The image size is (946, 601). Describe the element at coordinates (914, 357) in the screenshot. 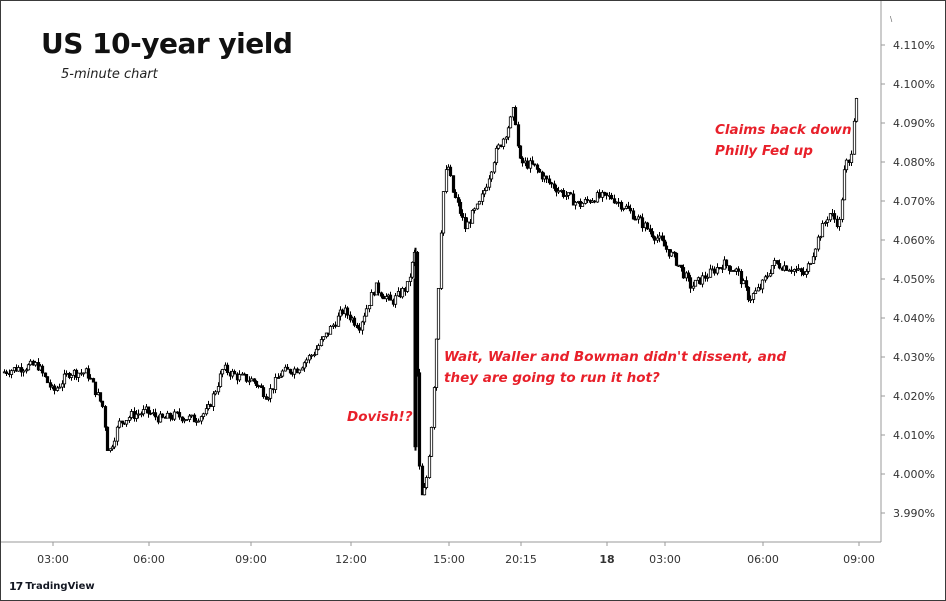

I see `y-tick-label: 4.030%` at that location.